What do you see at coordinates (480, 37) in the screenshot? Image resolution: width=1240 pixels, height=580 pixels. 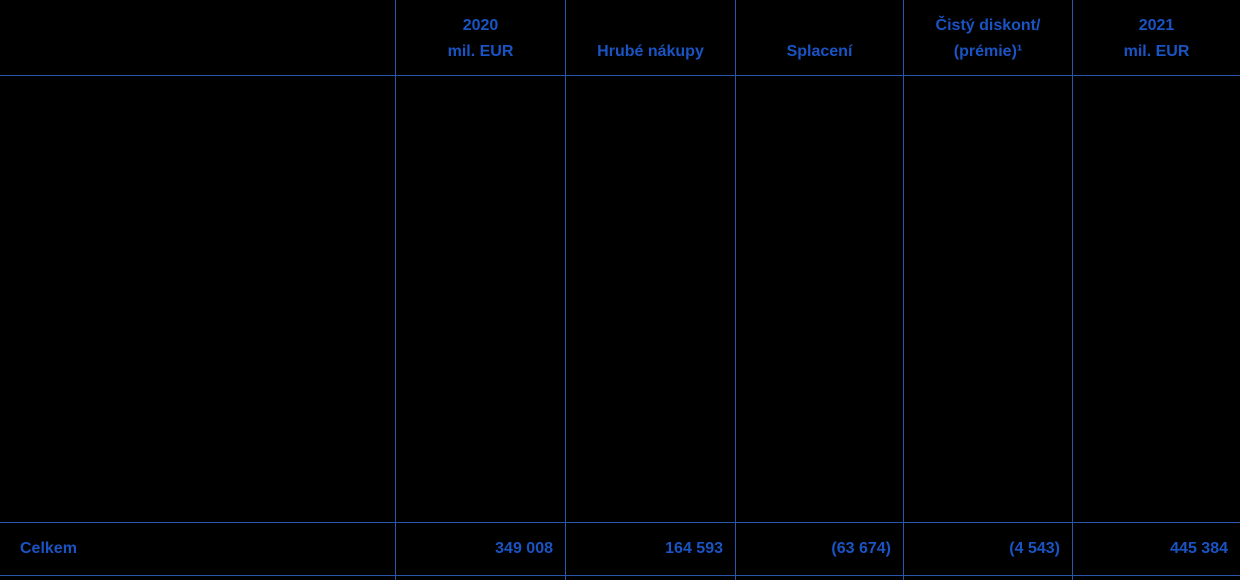 I see `header-cell-2020: 2020 mil. EUR` at bounding box center [480, 37].